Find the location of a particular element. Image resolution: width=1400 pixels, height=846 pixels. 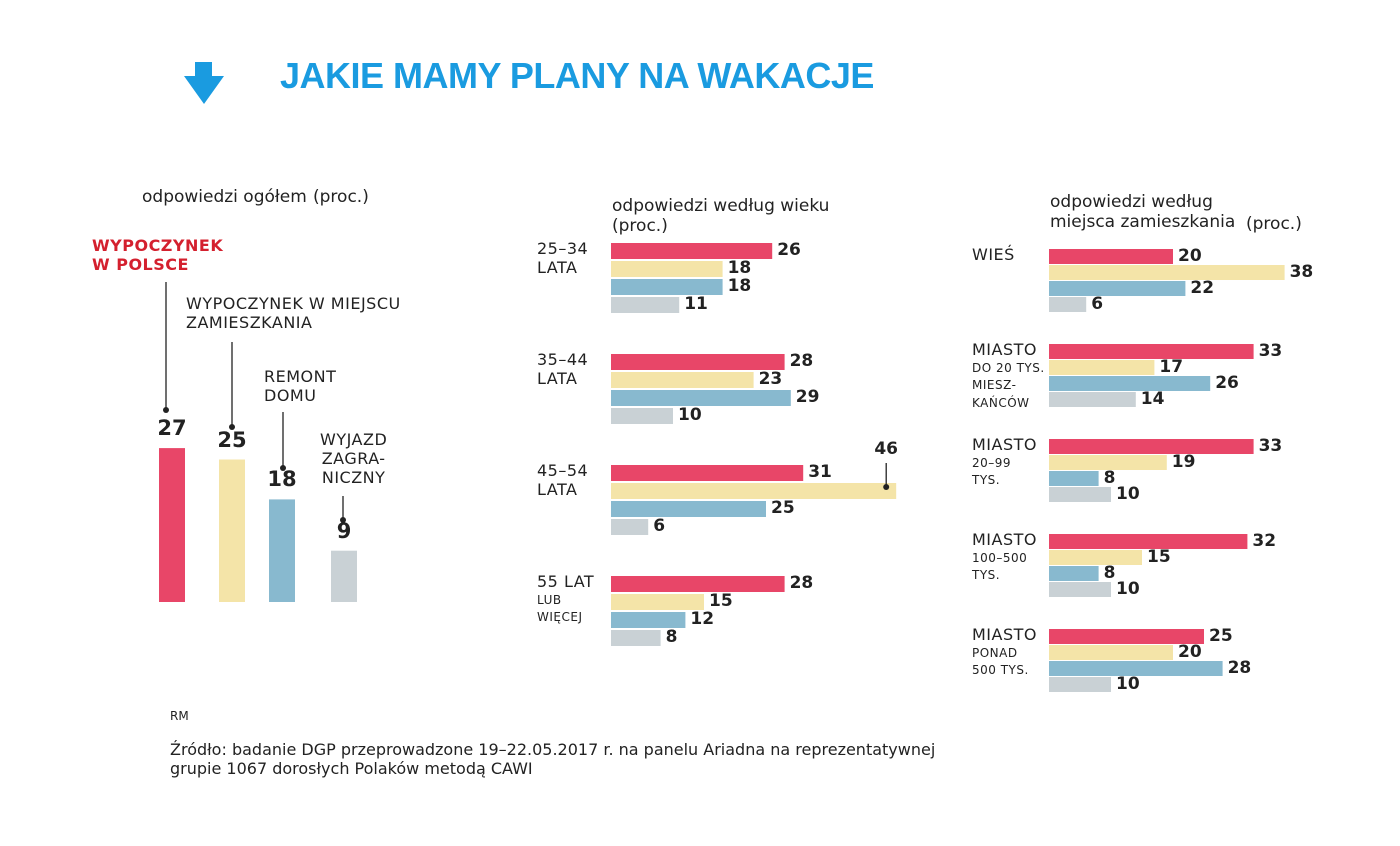

value-label: 11 is located at coordinates (696, 304).